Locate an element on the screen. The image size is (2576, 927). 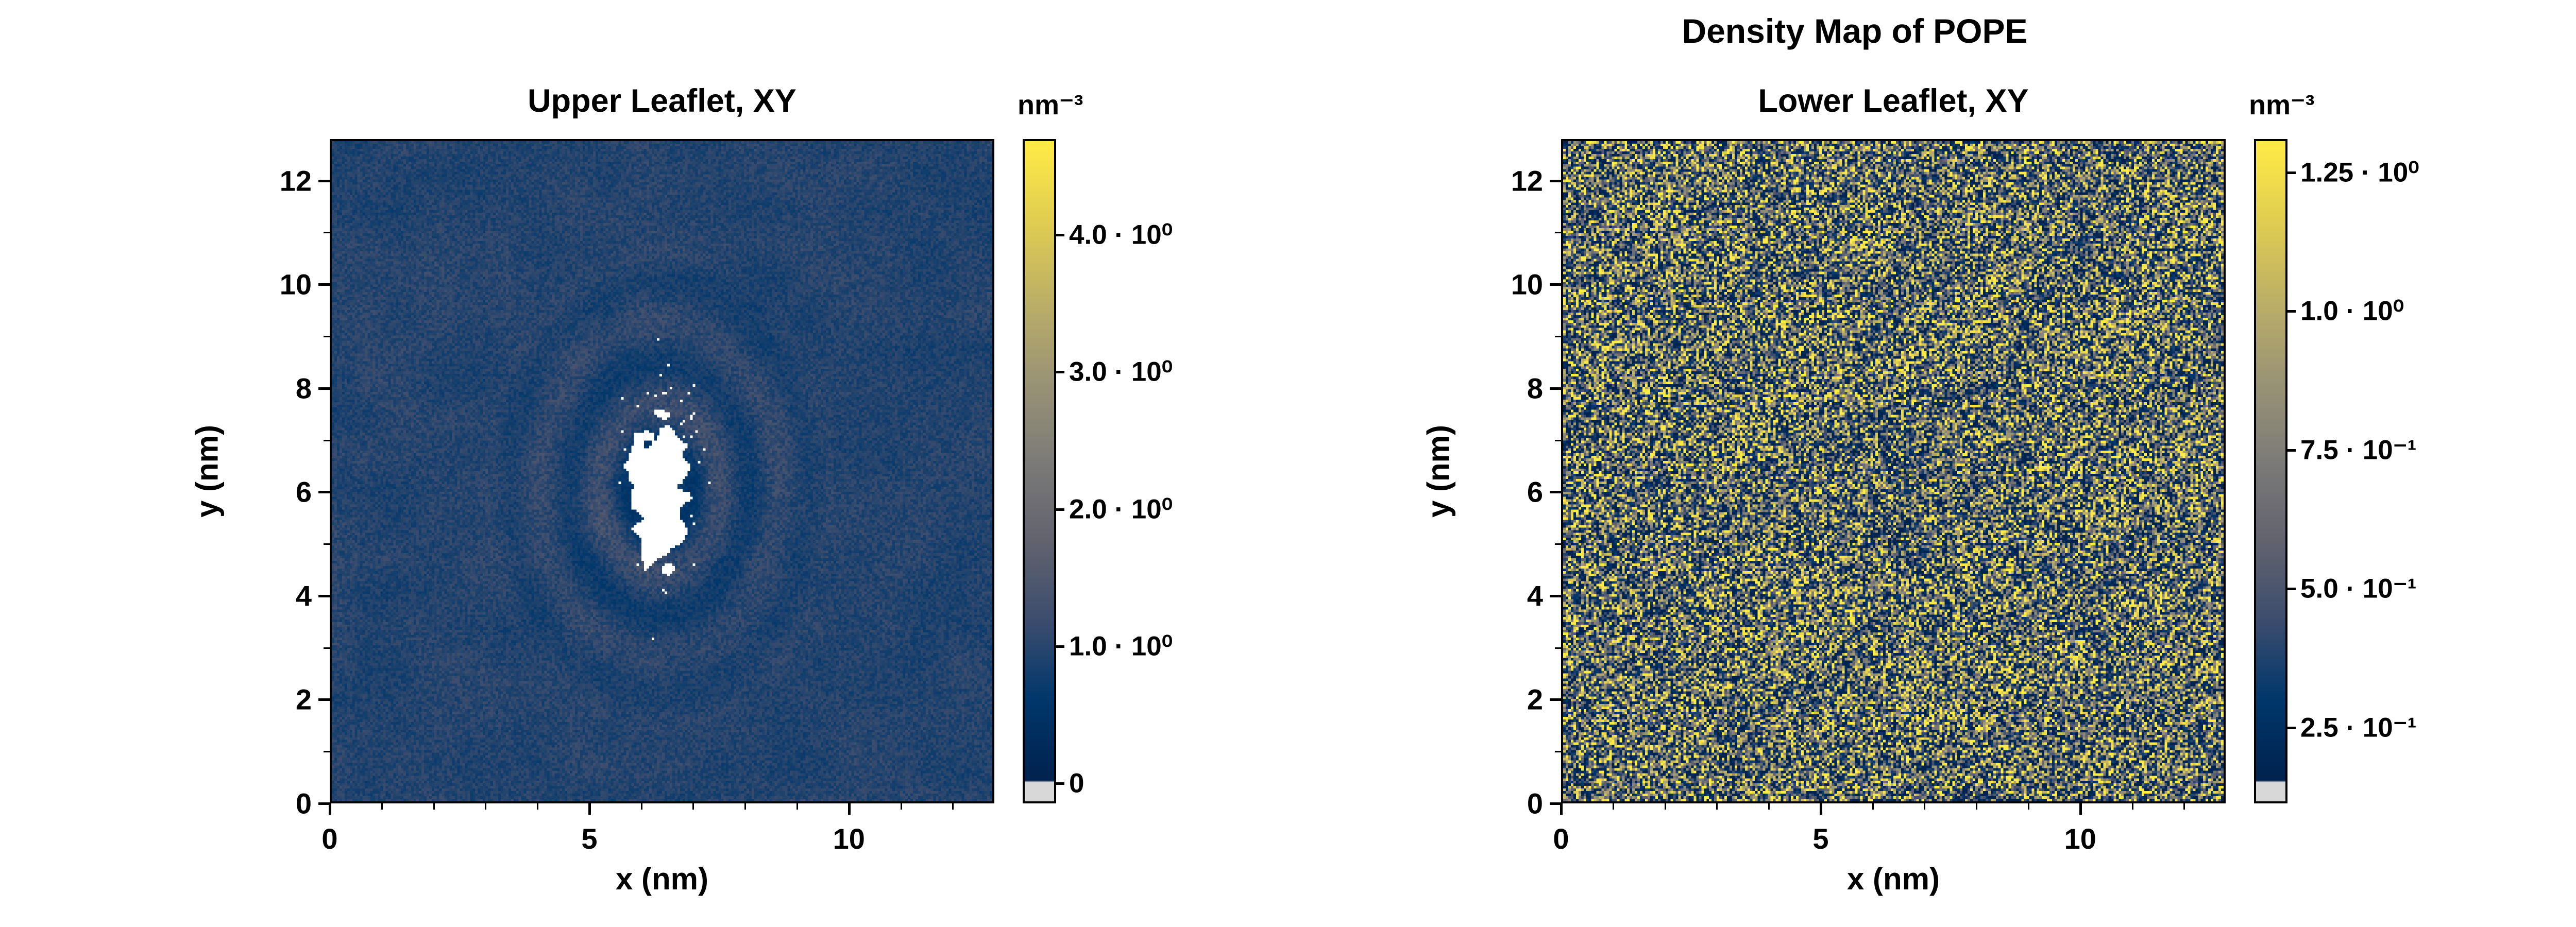
plot-title-lower-leaflet: Lower Leaflet, XY is located at coordinates (1893, 101).